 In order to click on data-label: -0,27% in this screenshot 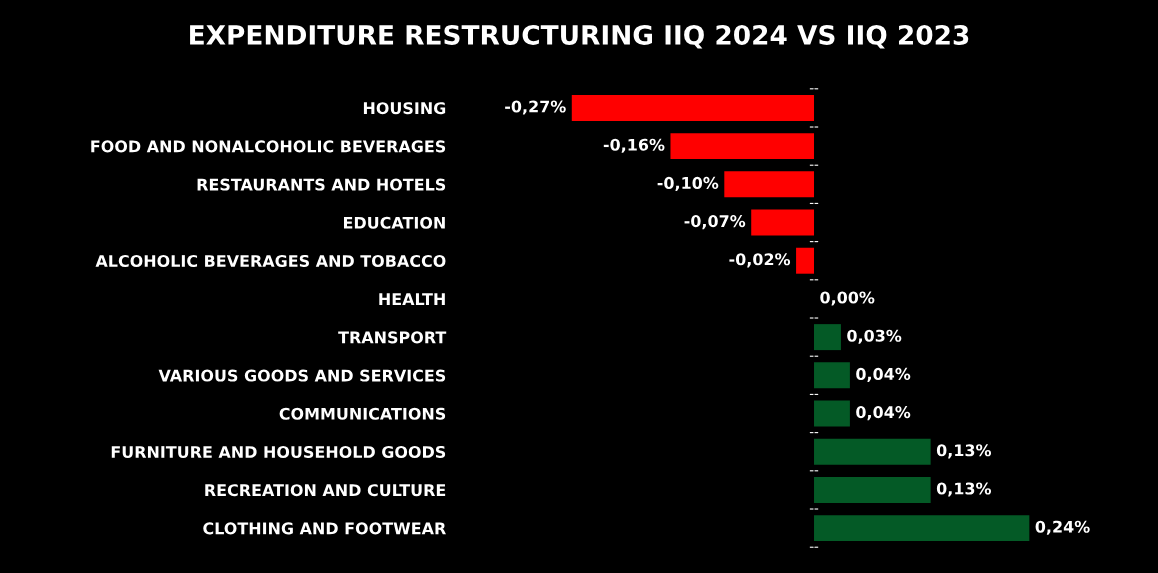, I will do `click(535, 107)`.